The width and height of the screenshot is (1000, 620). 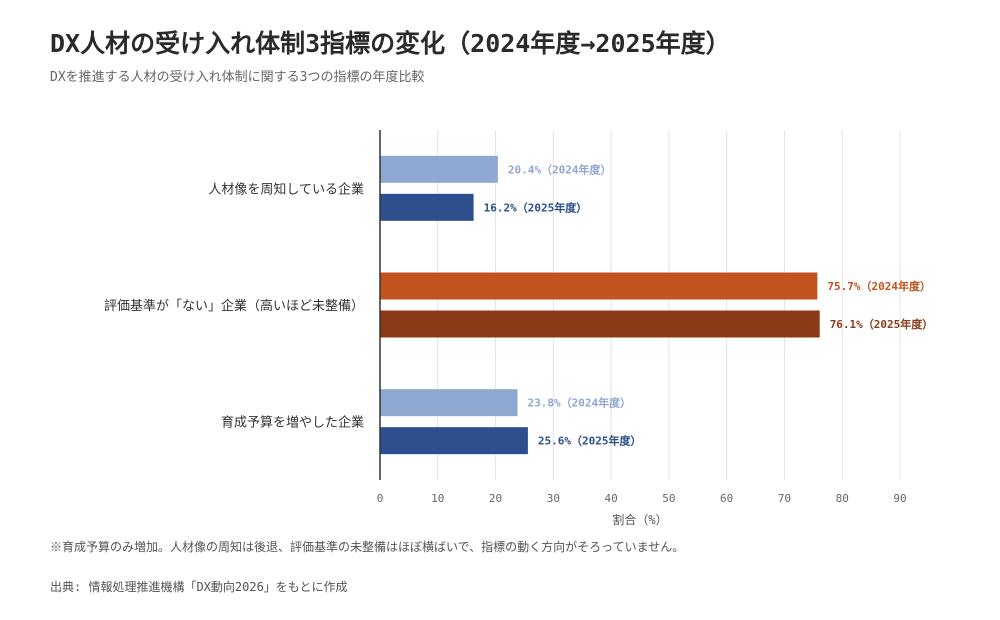 I want to click on x-tick-label: 90, so click(x=899, y=498).